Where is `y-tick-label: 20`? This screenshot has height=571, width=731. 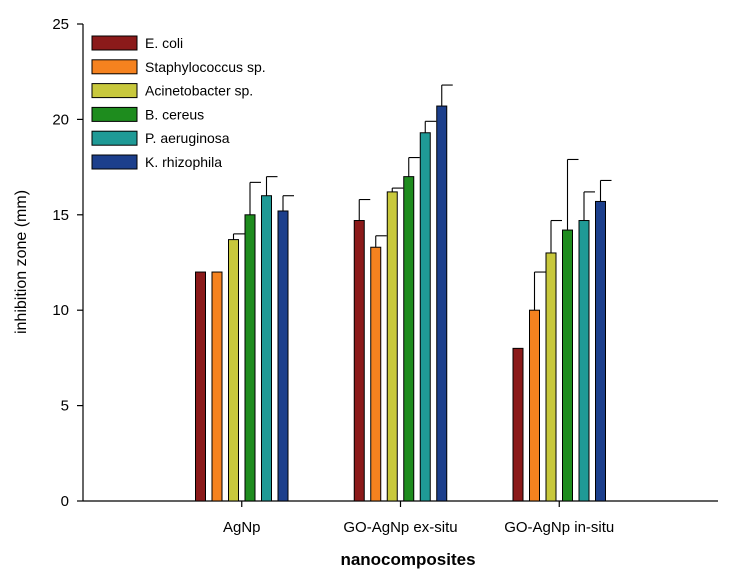
y-tick-label: 20 is located at coordinates (60, 119).